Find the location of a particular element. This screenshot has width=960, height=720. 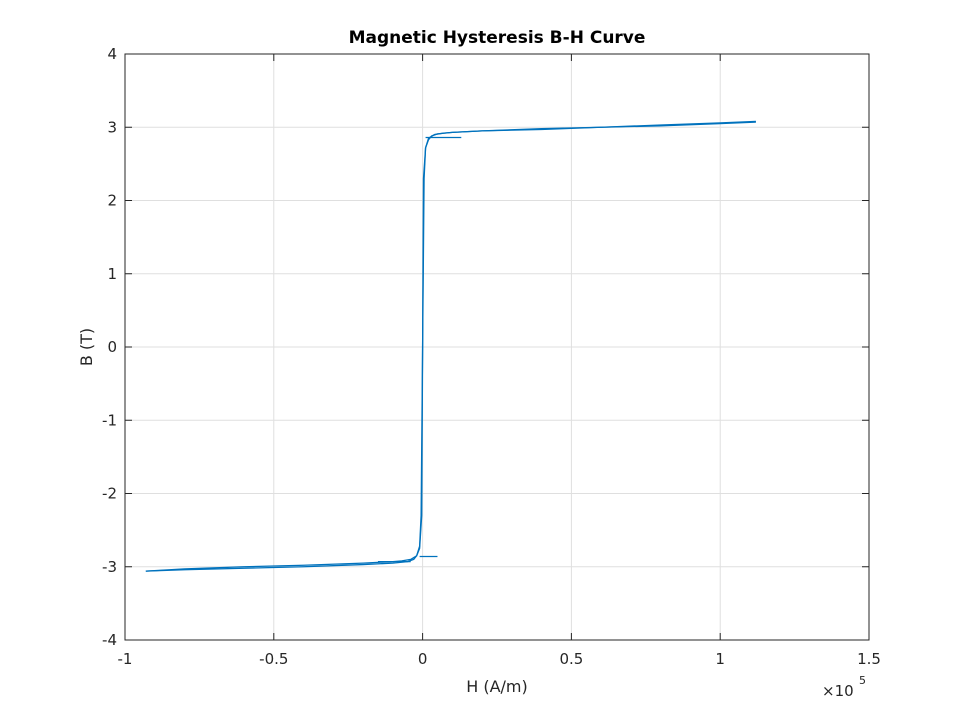

y-tick-label: 3 is located at coordinates (112, 127).